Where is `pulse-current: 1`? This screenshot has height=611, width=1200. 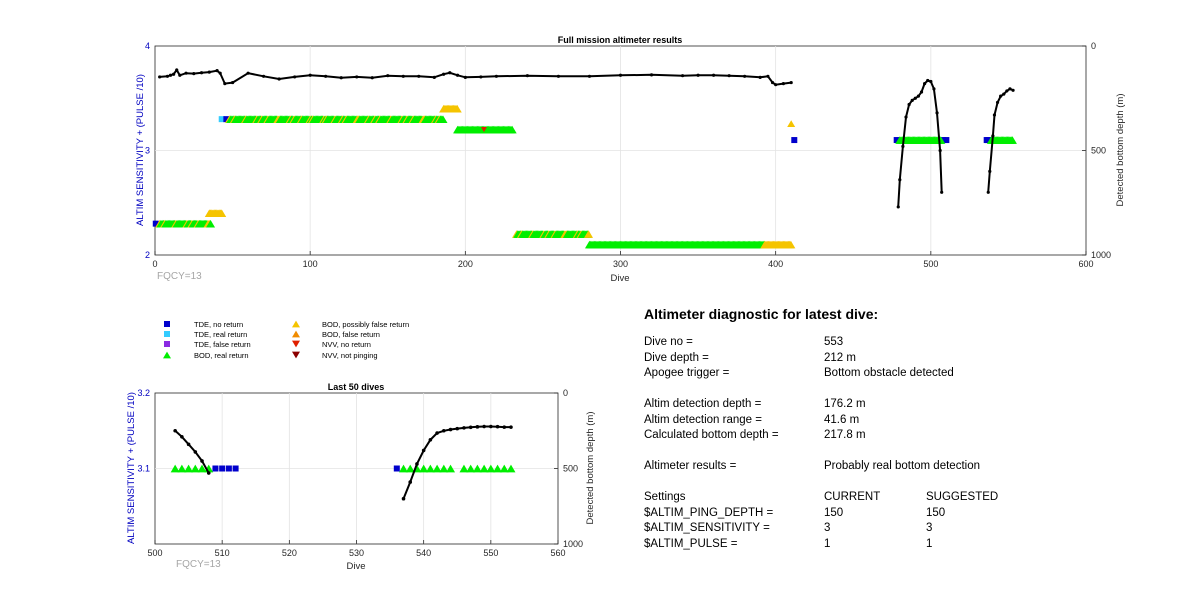
pulse-current: 1 is located at coordinates (827, 543).